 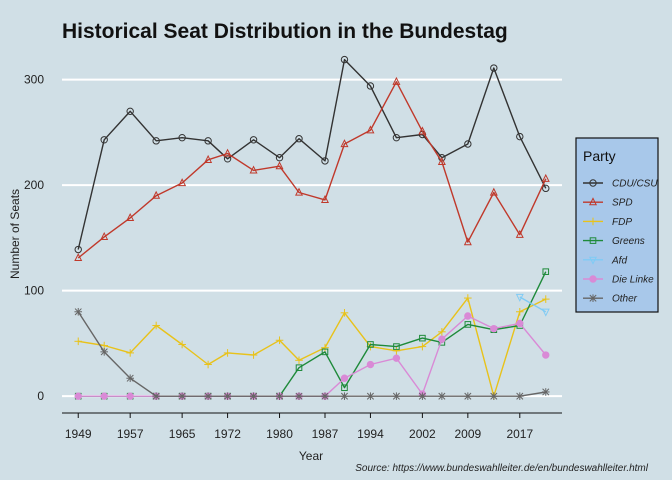 I want to click on point-cdu-csu-2009, so click(x=468, y=144).